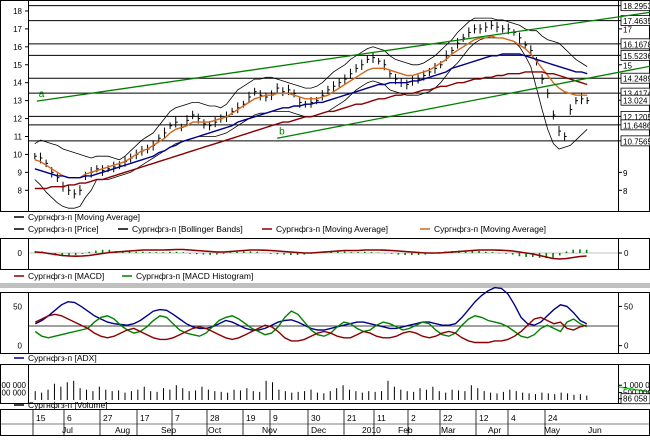 The image size is (650, 441). I want to click on day-tick-label: 28, so click(215, 418).